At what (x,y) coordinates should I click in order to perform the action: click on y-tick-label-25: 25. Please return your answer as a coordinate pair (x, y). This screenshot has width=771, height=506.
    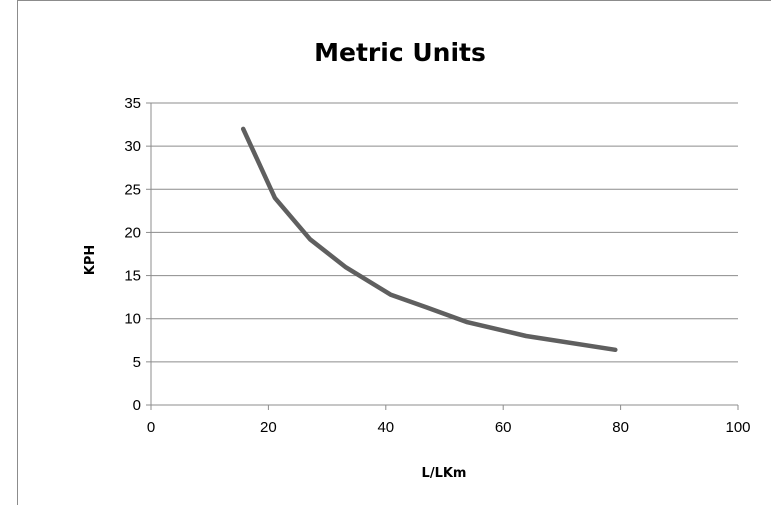
    Looking at the image, I should click on (132, 189).